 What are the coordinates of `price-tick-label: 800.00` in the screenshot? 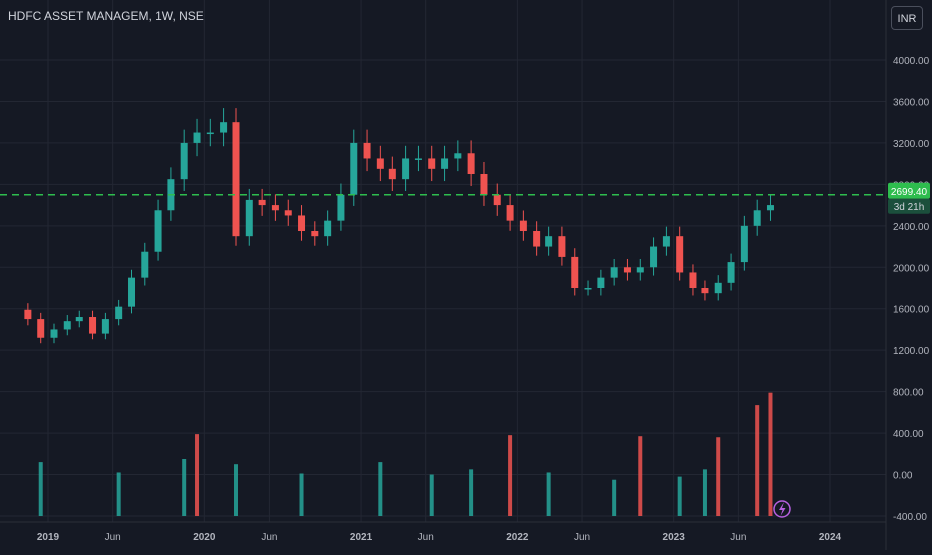 It's located at (908, 393).